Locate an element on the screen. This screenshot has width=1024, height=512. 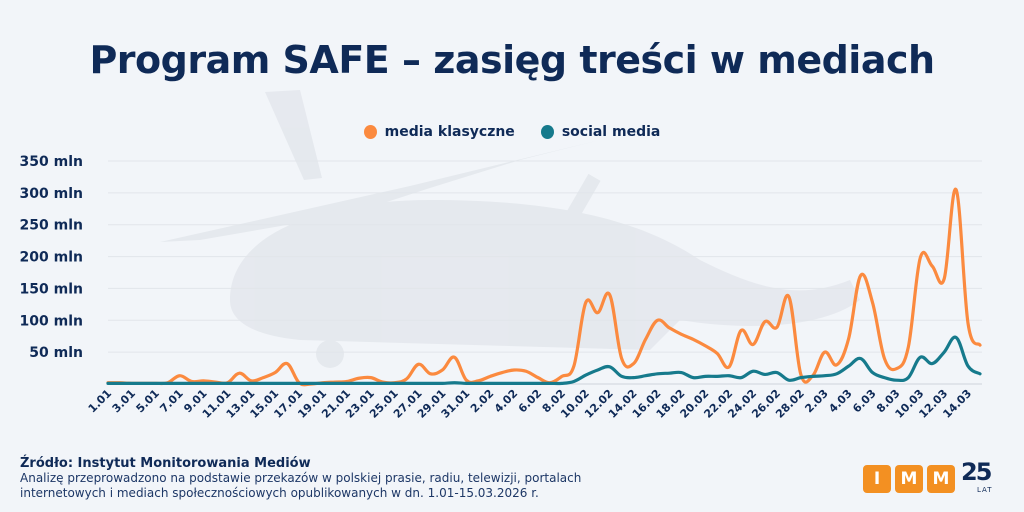
series-line-social-media is located at coordinates (544, 360).